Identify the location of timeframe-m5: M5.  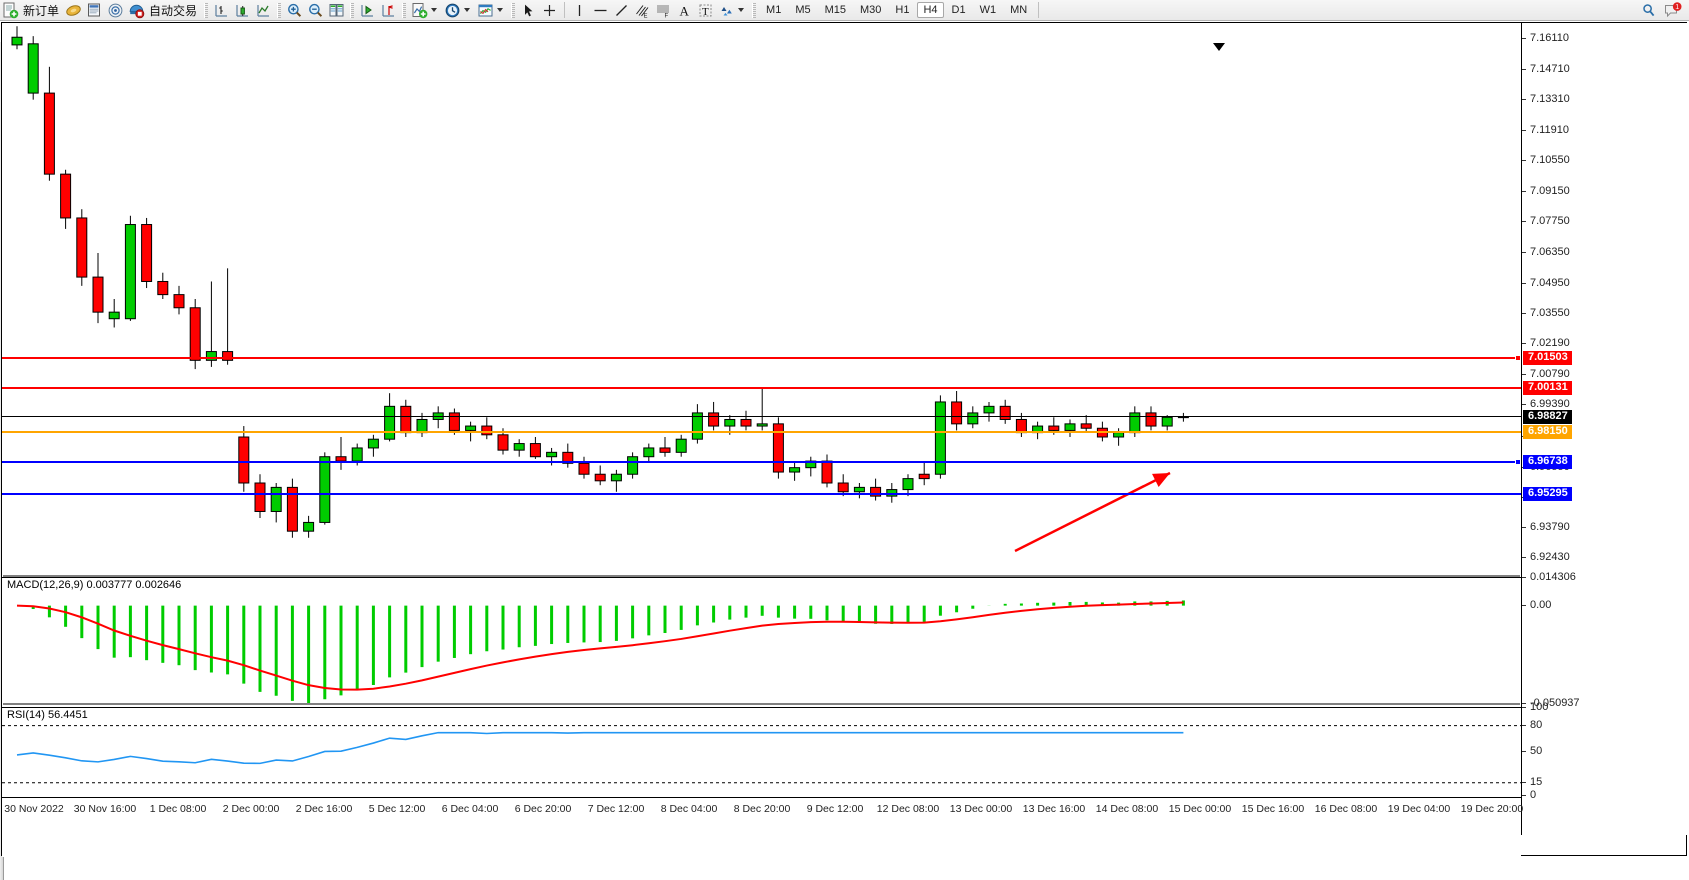
(803, 10).